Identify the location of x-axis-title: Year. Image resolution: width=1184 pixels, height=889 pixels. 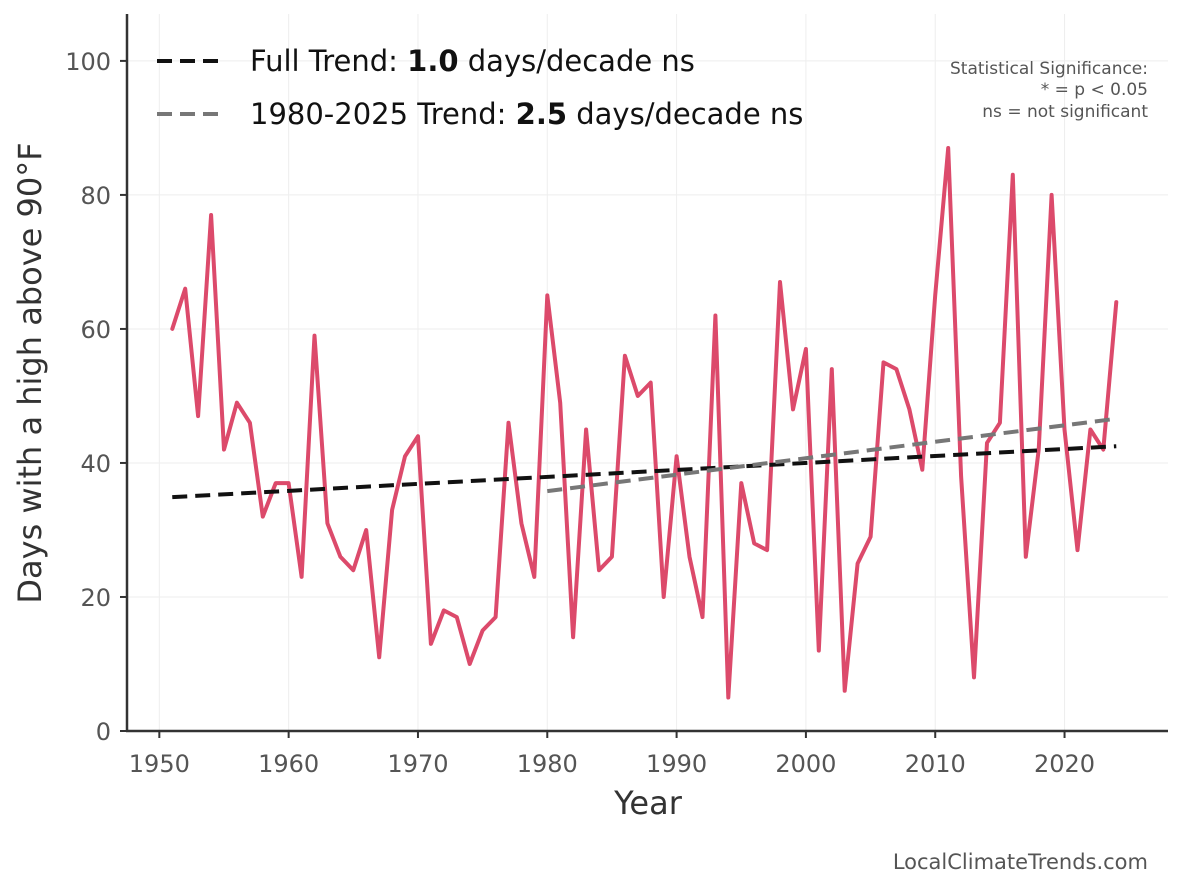
(648, 803).